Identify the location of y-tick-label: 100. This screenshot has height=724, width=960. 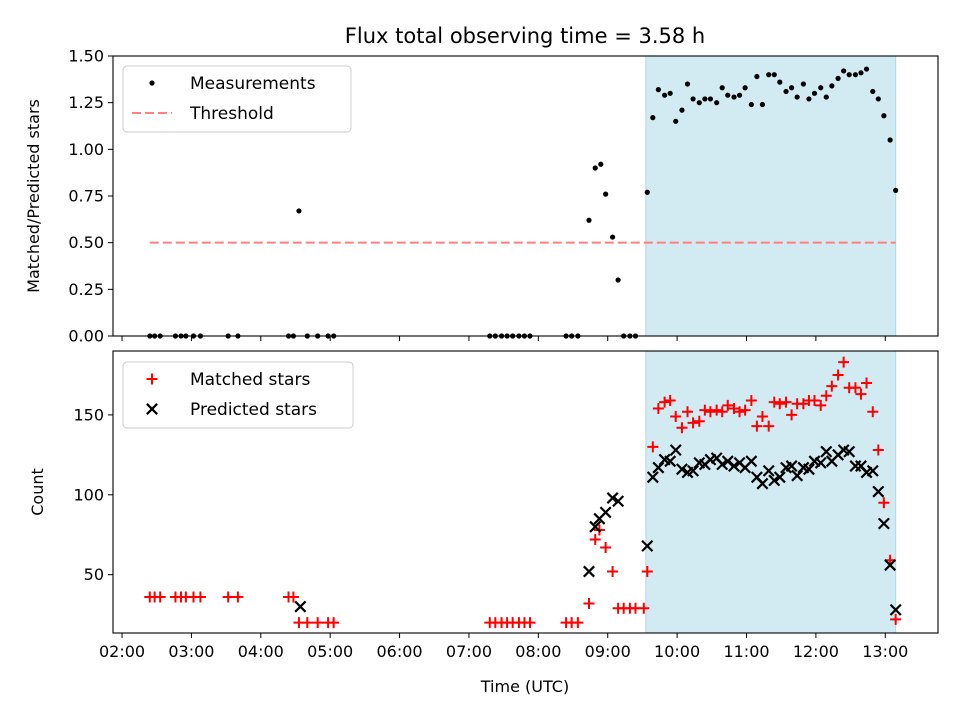
(88, 494).